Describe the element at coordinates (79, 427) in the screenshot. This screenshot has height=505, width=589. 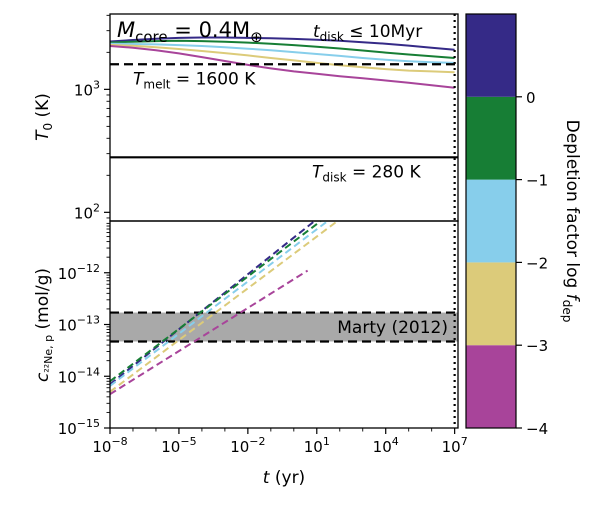
I see `y-tick-label: 10⁻¹⁵` at that location.